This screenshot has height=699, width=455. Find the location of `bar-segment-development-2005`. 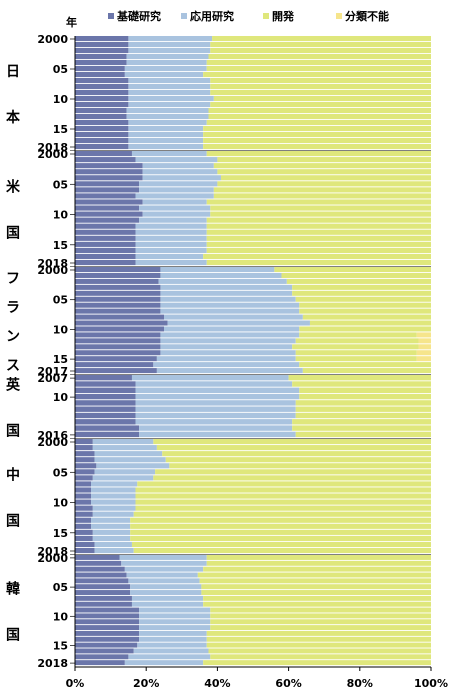

bar-segment-development-2005 is located at coordinates (318, 69).